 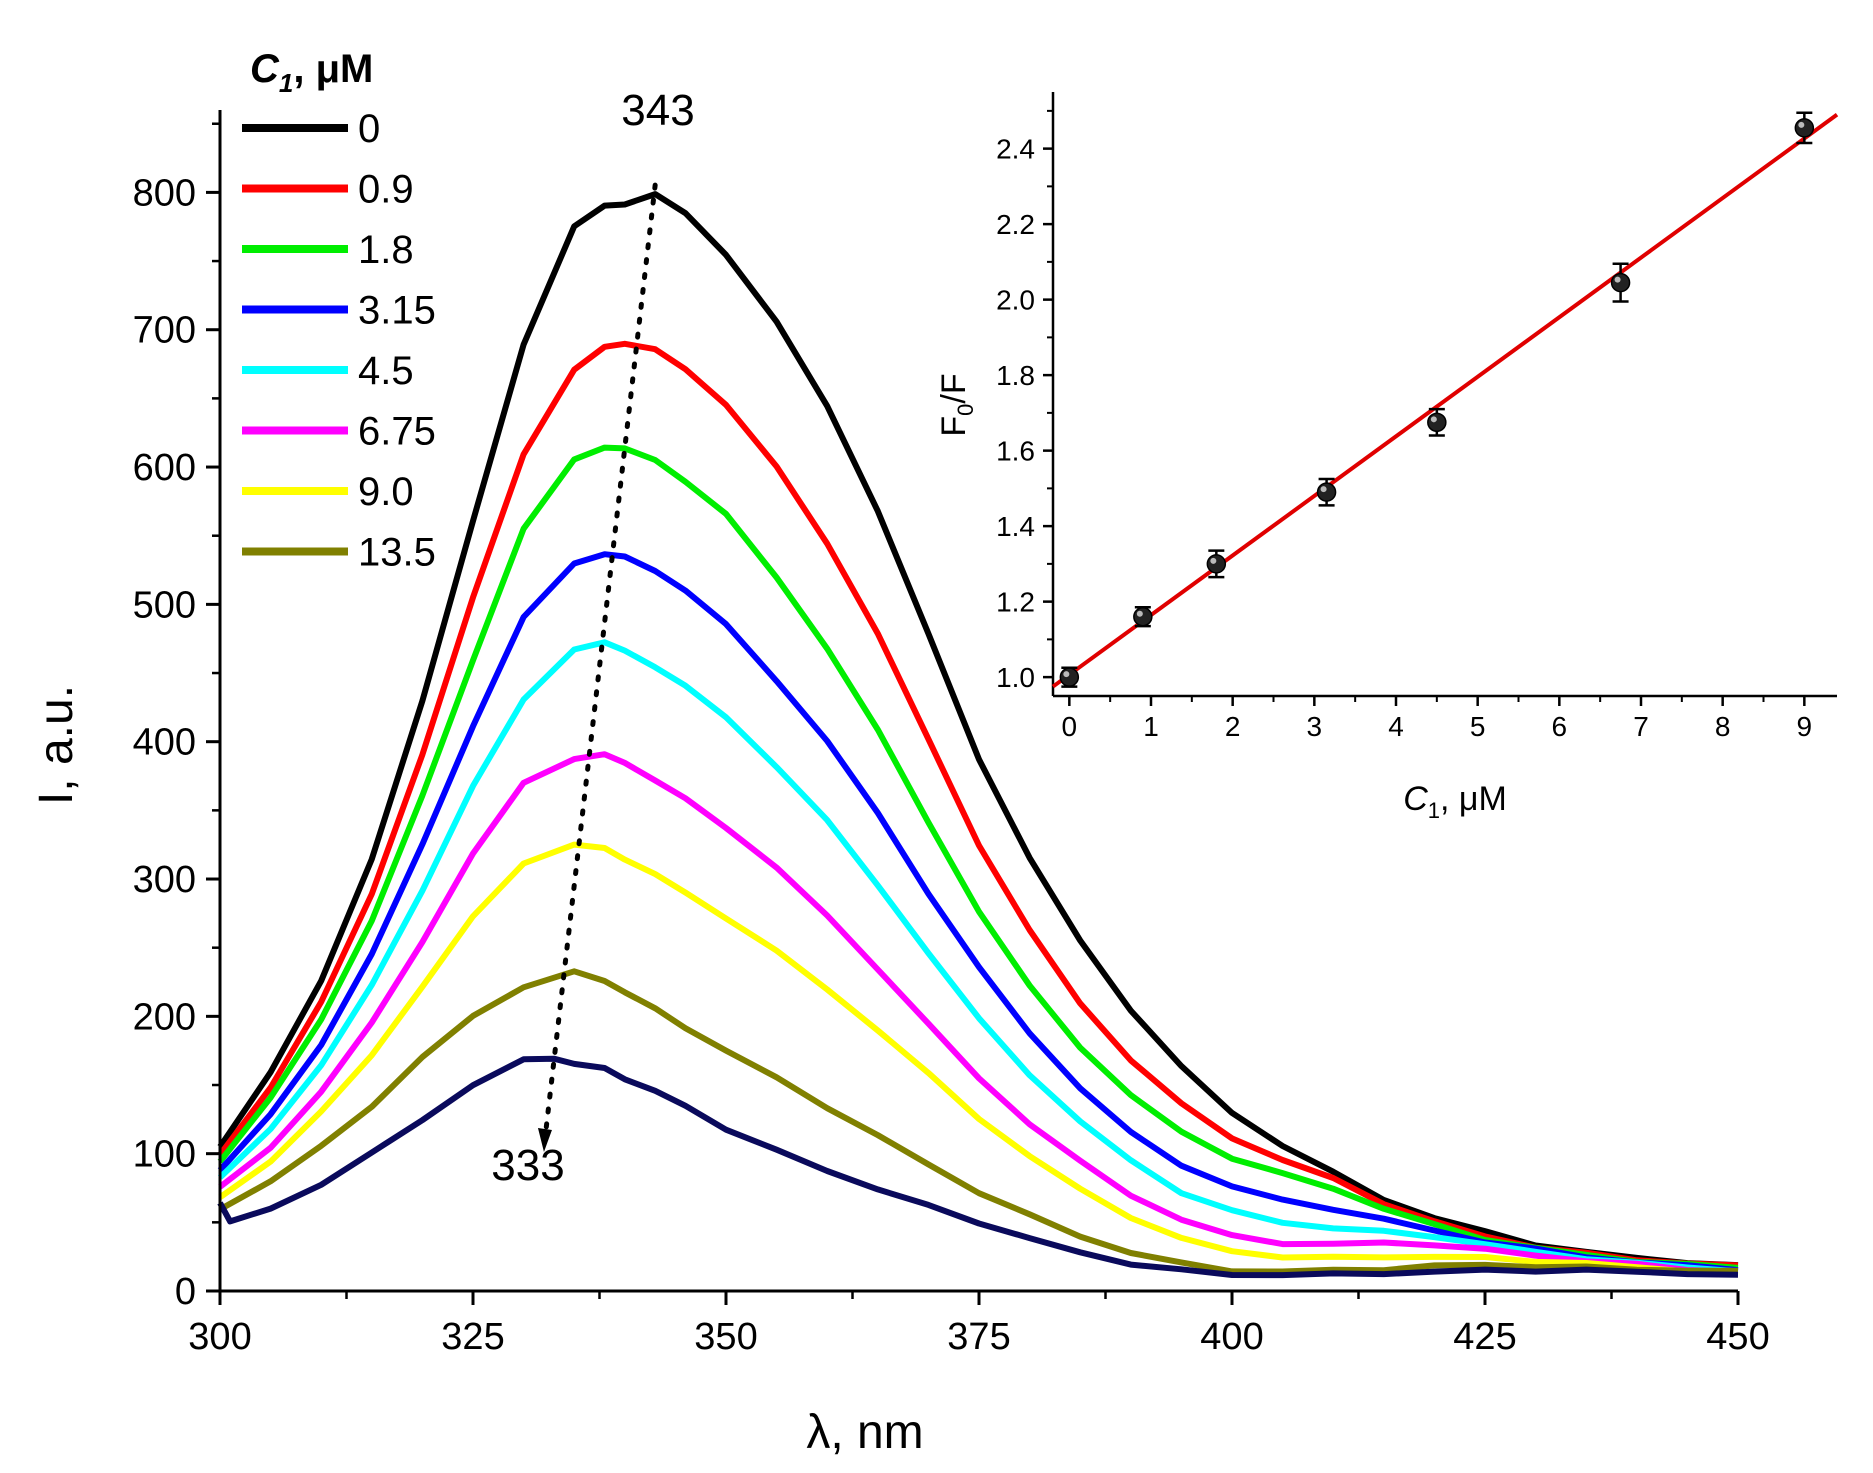 I want to click on inset-y-tick-label: 2.0, so click(x=1015, y=300).